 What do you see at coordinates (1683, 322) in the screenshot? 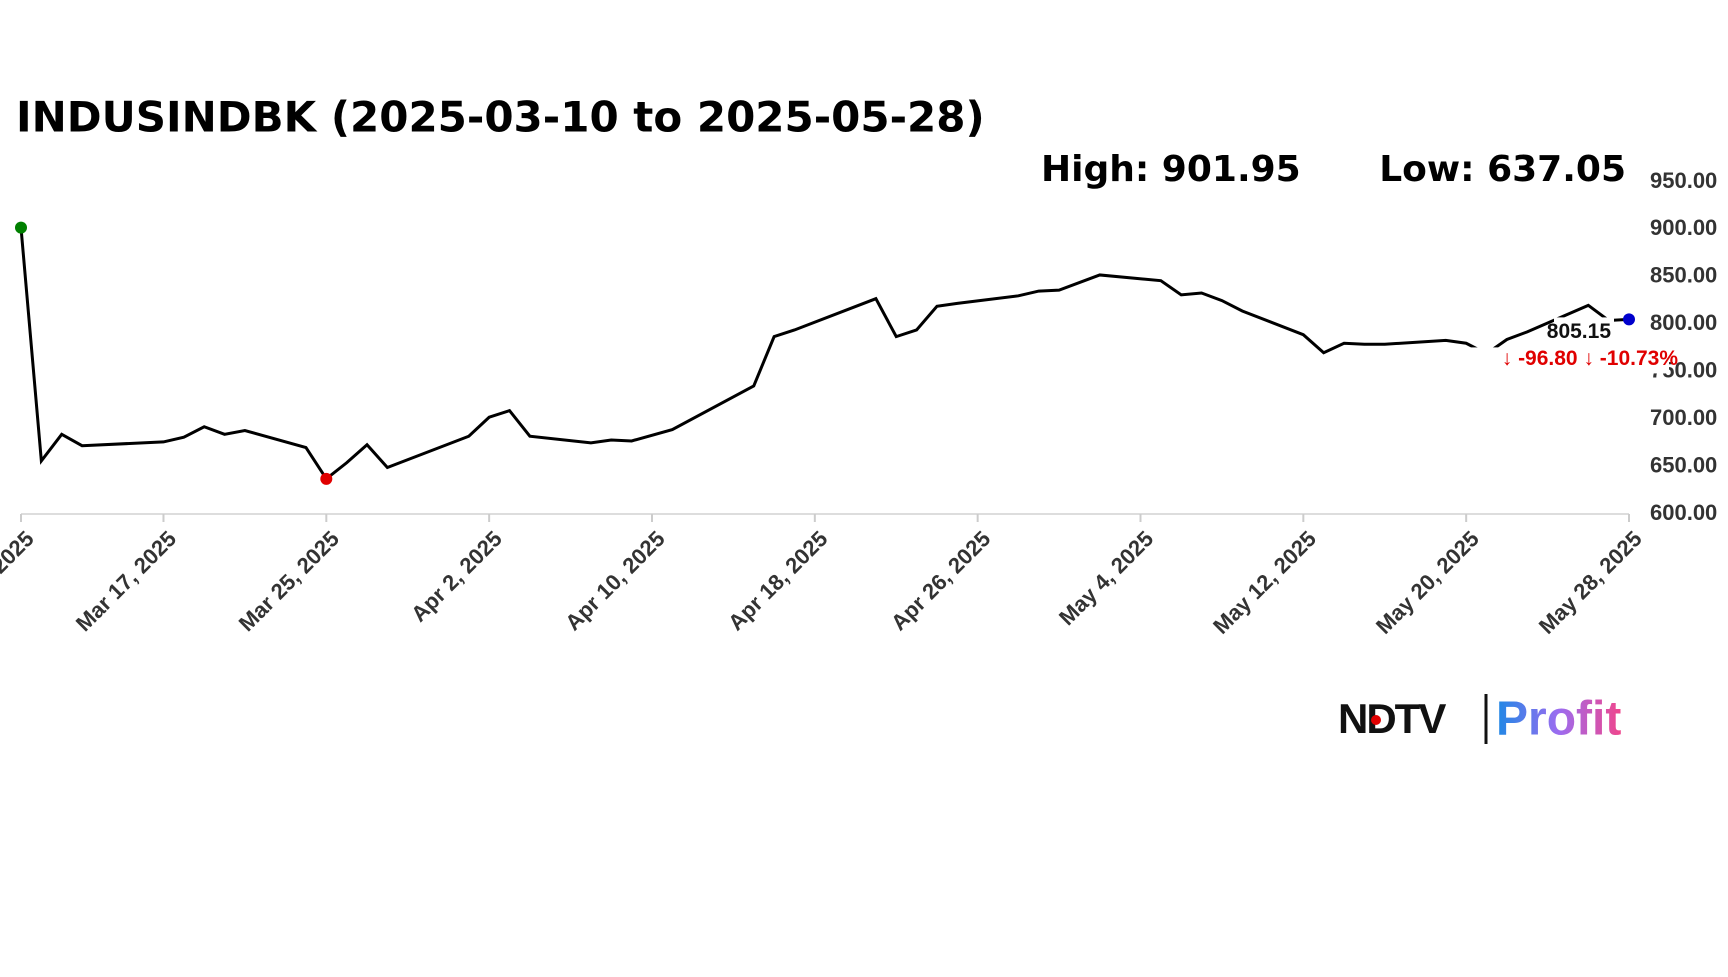
I see `y-tick-label: 800.00` at bounding box center [1683, 322].